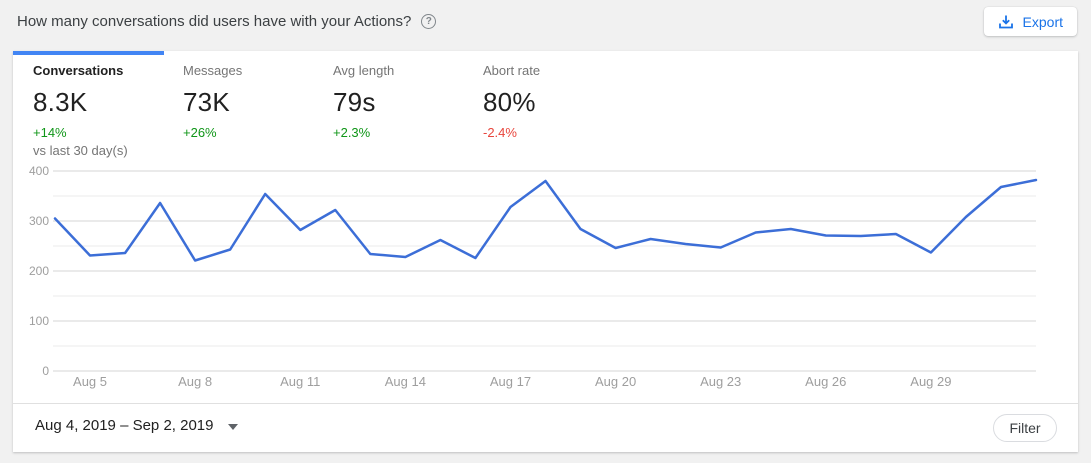  What do you see at coordinates (39, 221) in the screenshot?
I see `y-axis-label: 300` at bounding box center [39, 221].